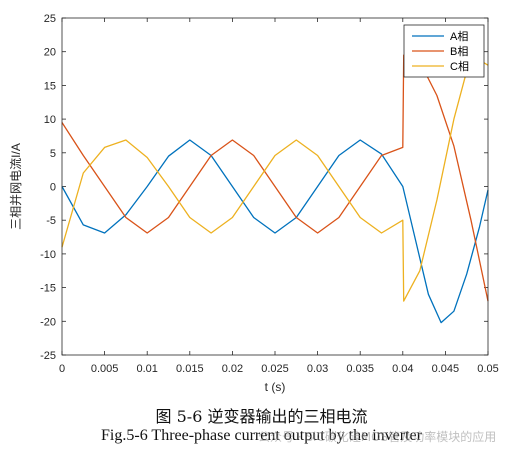  I want to click on x-tick-label: 0.03, so click(317, 369).